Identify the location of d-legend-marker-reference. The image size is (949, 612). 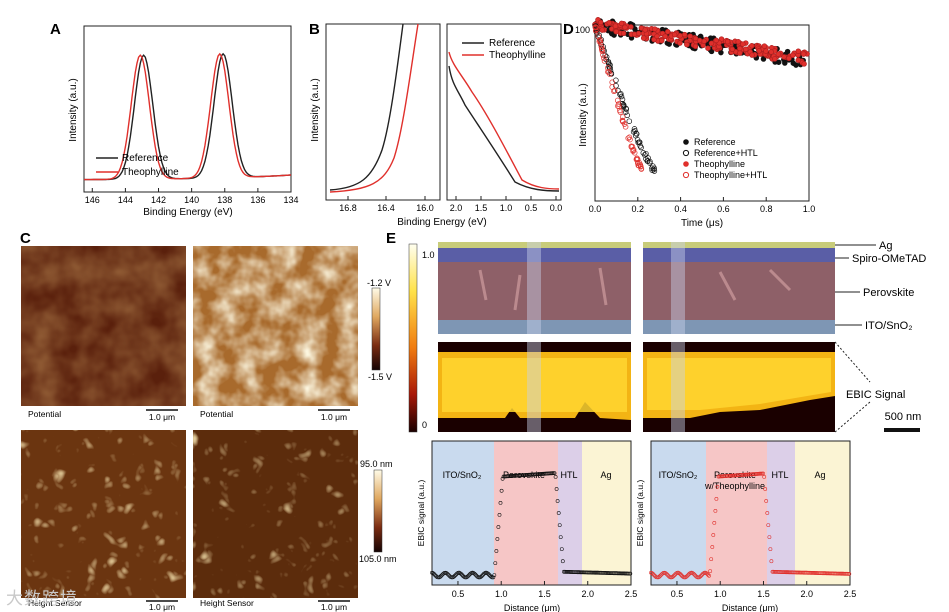
(686, 142).